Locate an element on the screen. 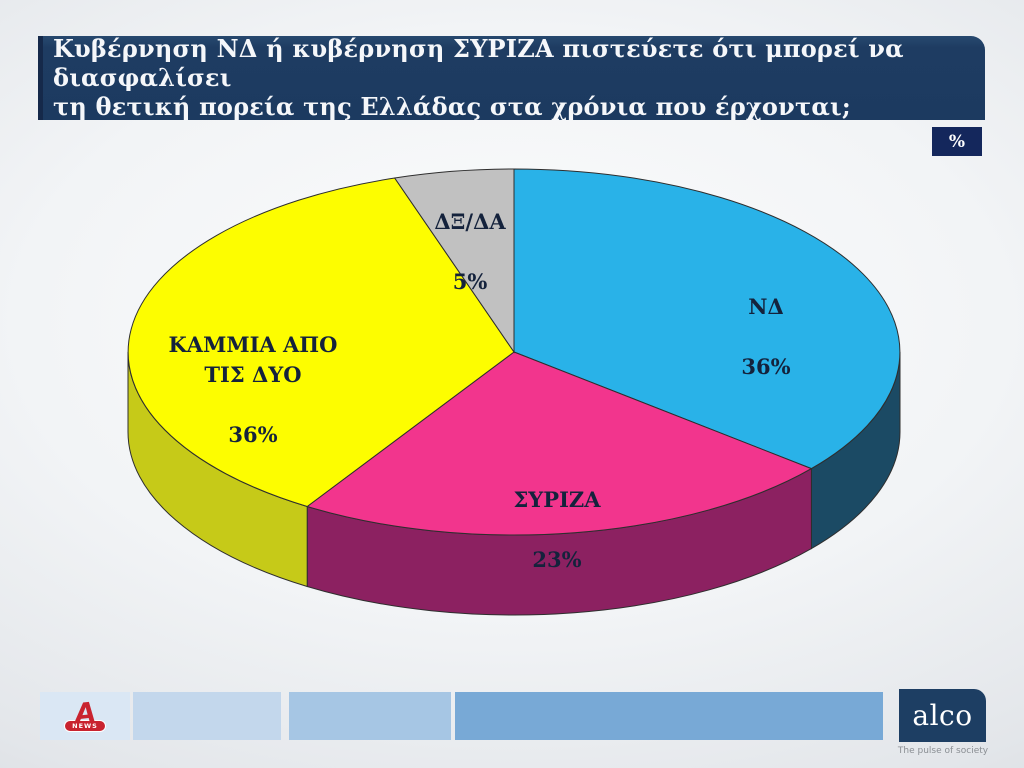 This screenshot has height=768, width=1024. alpha-news-badge: NEWS is located at coordinates (85, 725).